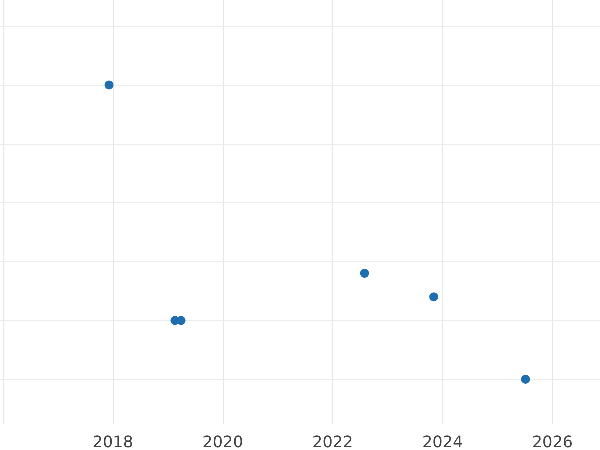 The image size is (600, 450). What do you see at coordinates (443, 441) in the screenshot?
I see `x-tick-label: 2024` at bounding box center [443, 441].